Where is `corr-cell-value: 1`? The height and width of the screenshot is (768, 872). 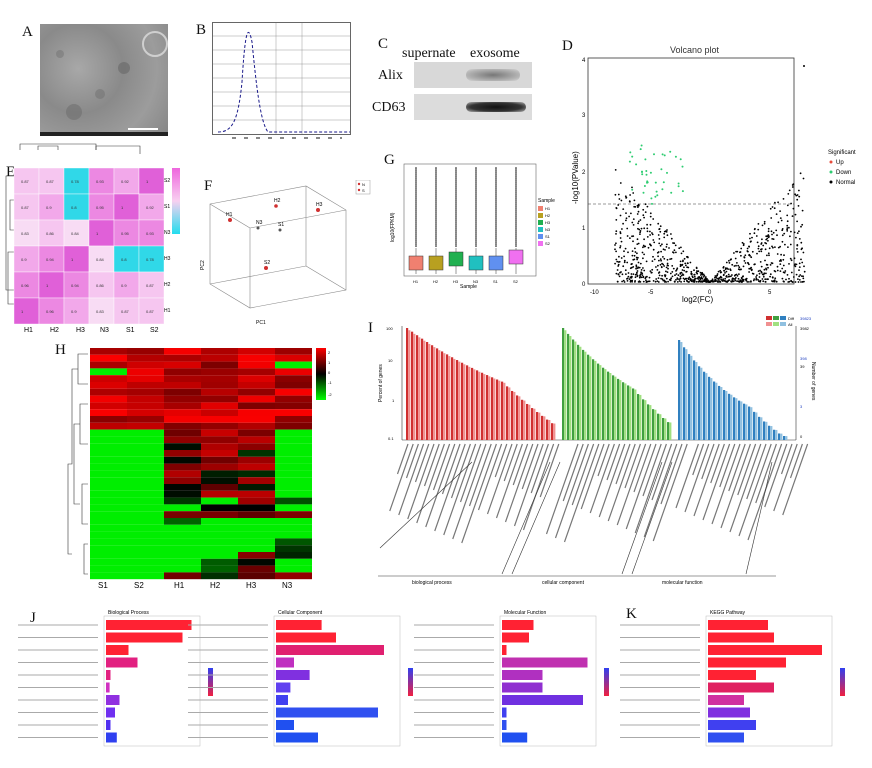 corr-cell-value: 1 is located at coordinates (72, 259).